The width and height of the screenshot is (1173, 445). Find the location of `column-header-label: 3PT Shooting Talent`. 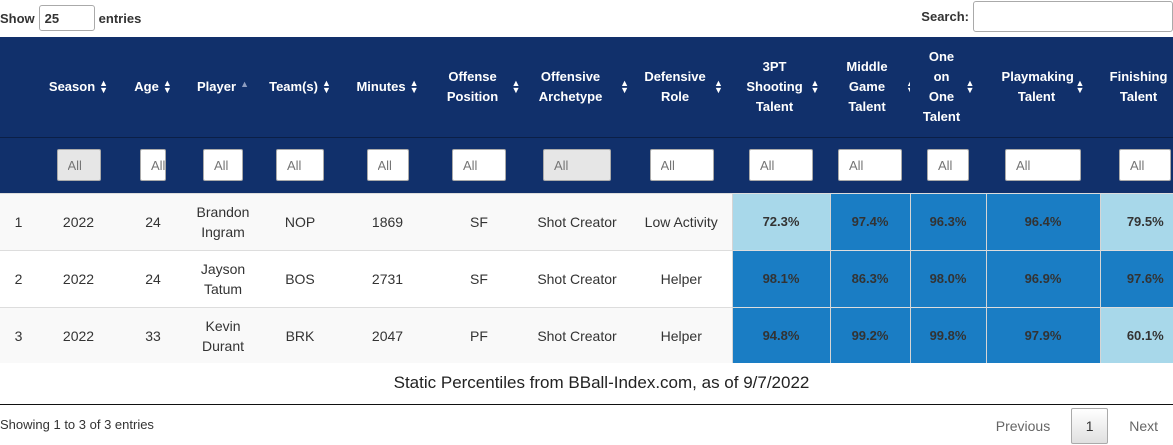

column-header-label: 3PT Shooting Talent is located at coordinates (774, 86).